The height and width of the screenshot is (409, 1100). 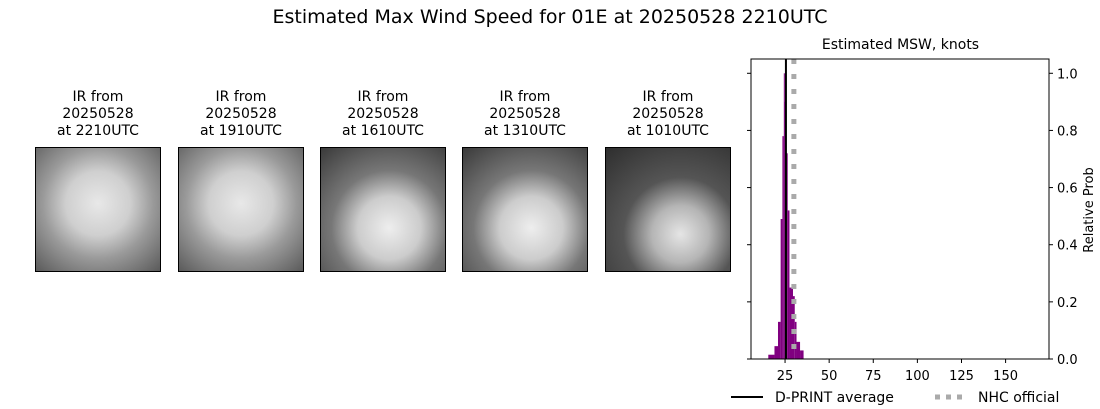 What do you see at coordinates (1005, 376) in the screenshot?
I see `x-tick-label: 150` at bounding box center [1005, 376].